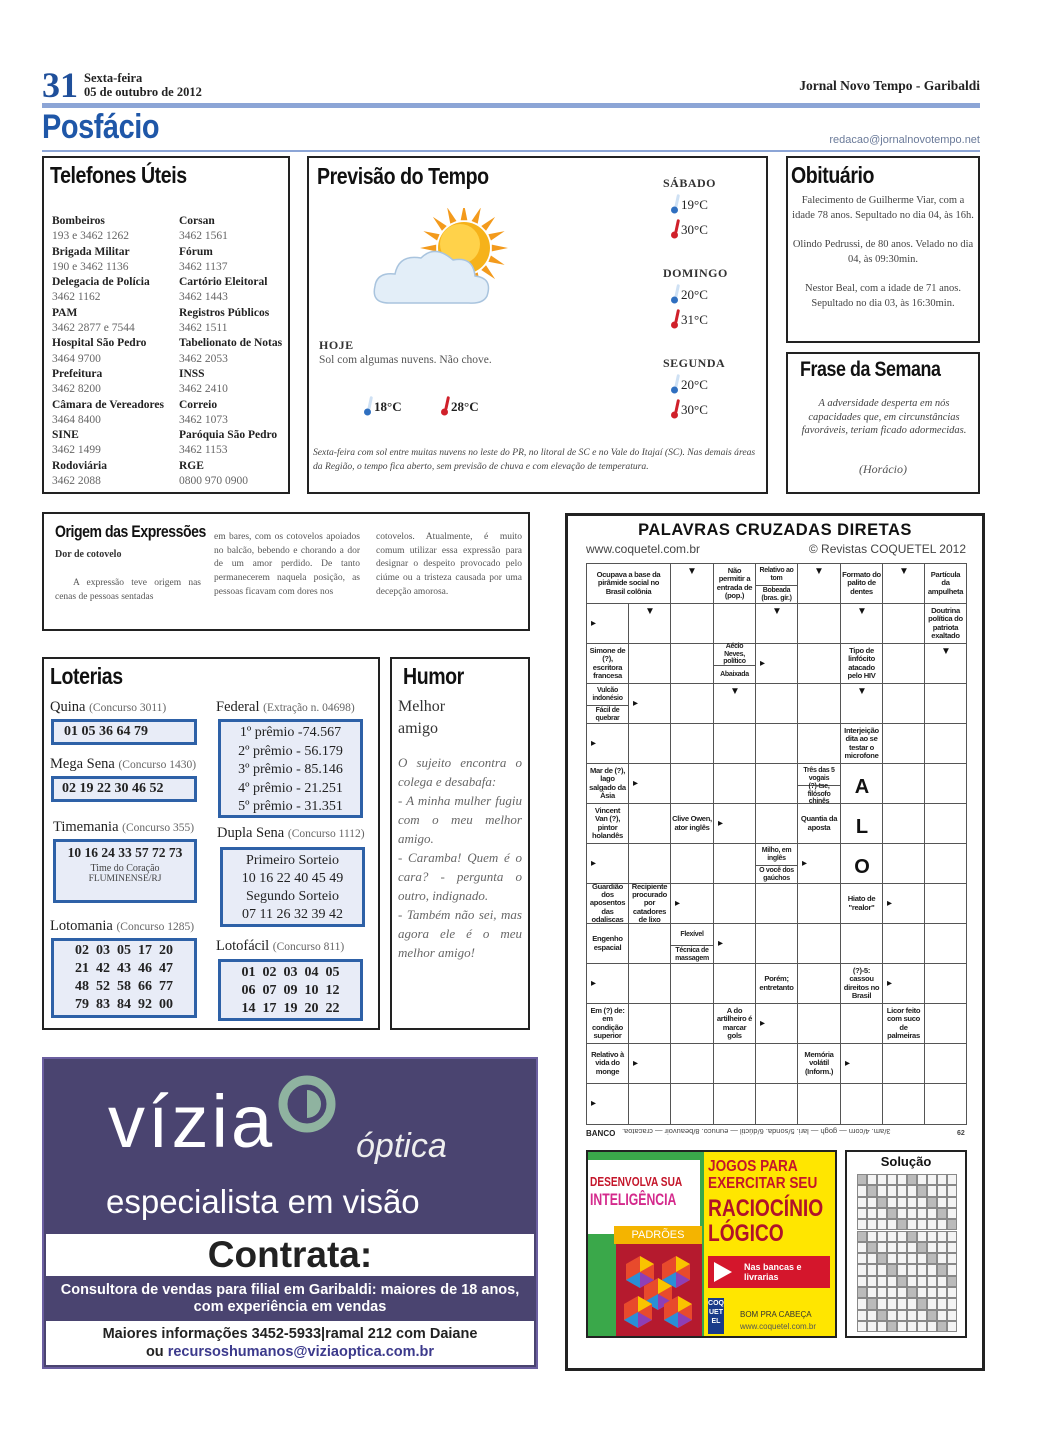  I want to click on crossword-clue: Quantia da aposta, so click(819, 823).